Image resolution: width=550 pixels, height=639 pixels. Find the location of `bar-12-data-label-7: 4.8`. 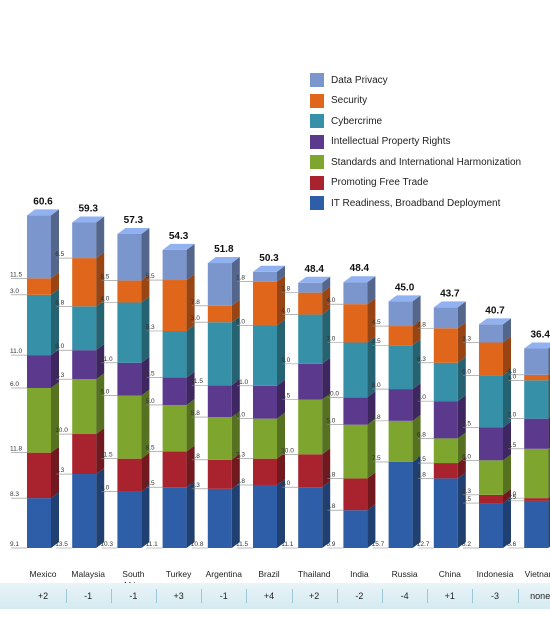

bar-12-data-label-7: 4.8 is located at coordinates (511, 371).